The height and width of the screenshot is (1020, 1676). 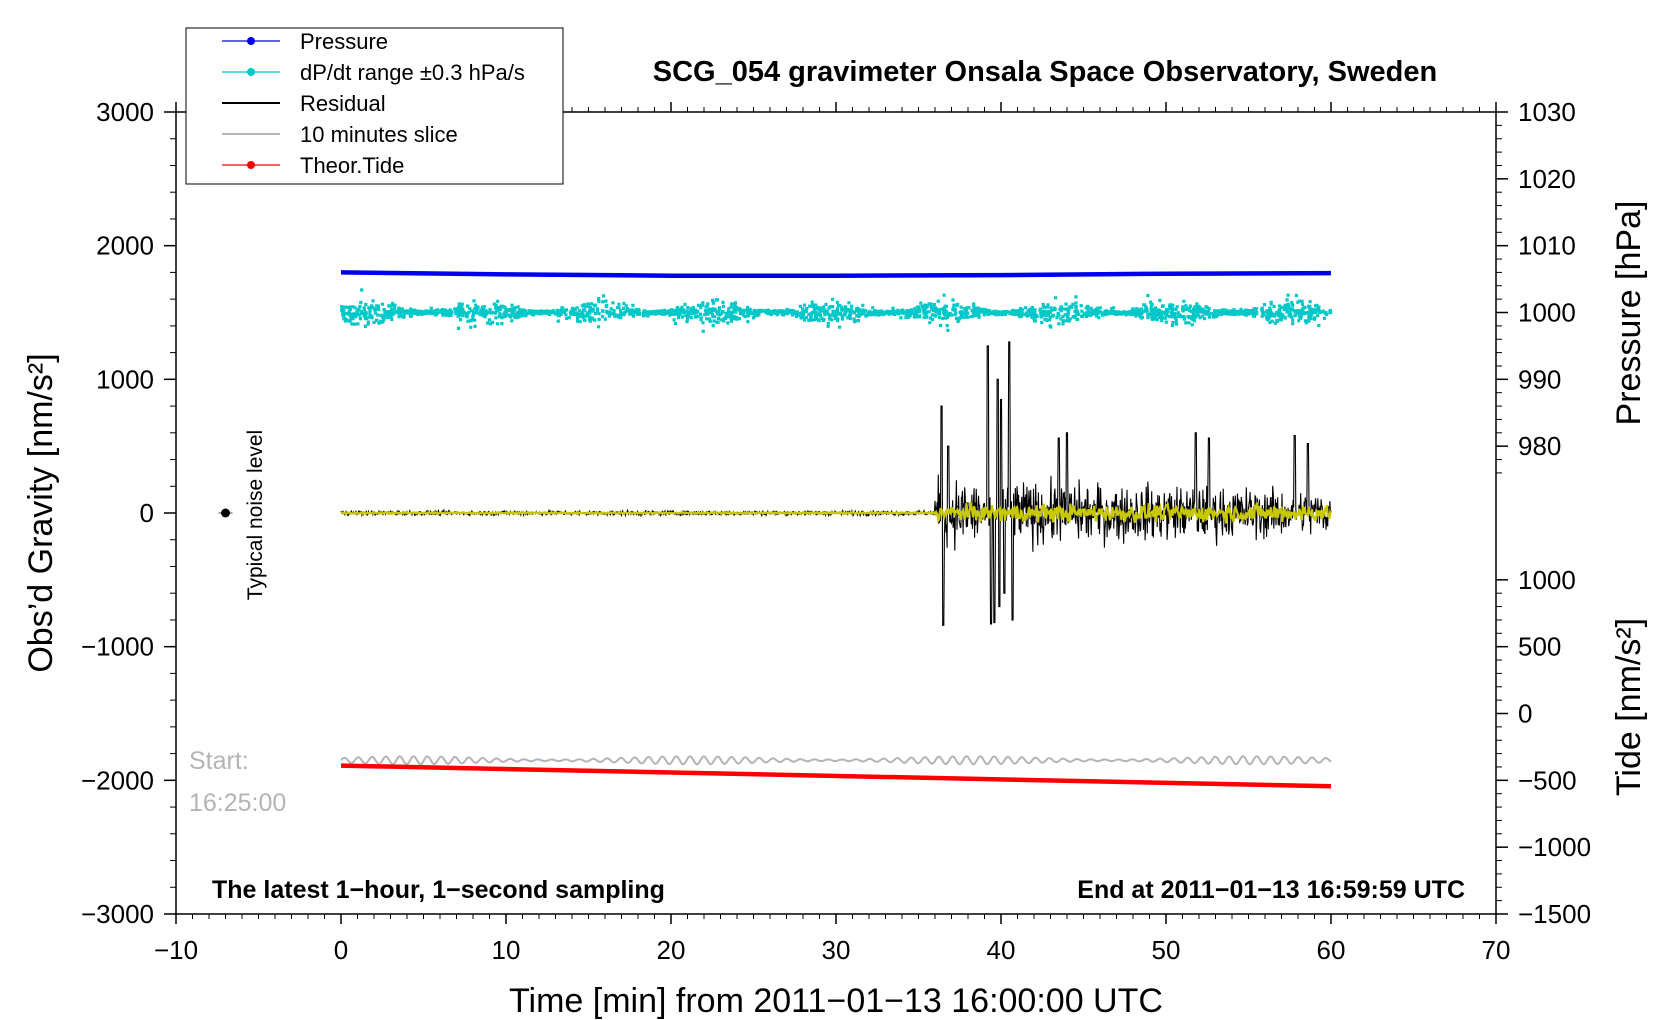 What do you see at coordinates (1539, 379) in the screenshot?
I see `pressure-tick-label: 990` at bounding box center [1539, 379].